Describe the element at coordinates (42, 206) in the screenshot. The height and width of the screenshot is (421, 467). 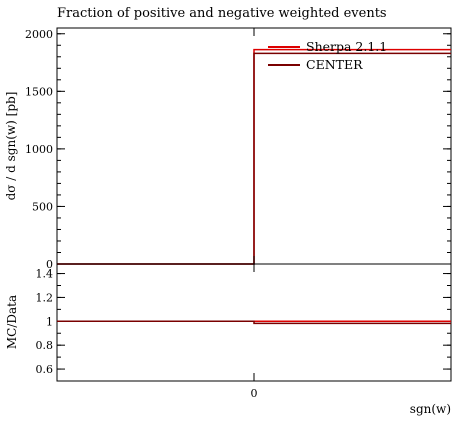
I see `main-y-tick-label: 500` at that location.